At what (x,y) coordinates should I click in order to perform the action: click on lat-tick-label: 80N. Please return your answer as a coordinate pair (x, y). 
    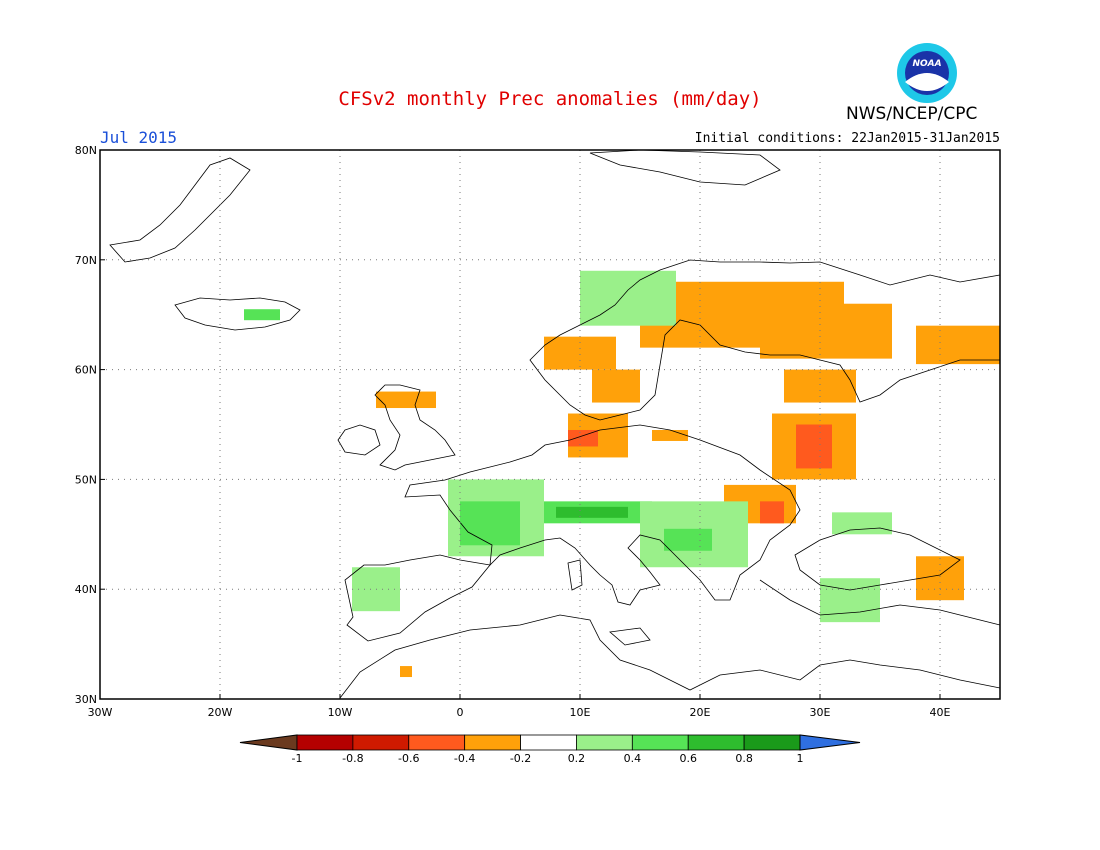
    Looking at the image, I should click on (86, 150).